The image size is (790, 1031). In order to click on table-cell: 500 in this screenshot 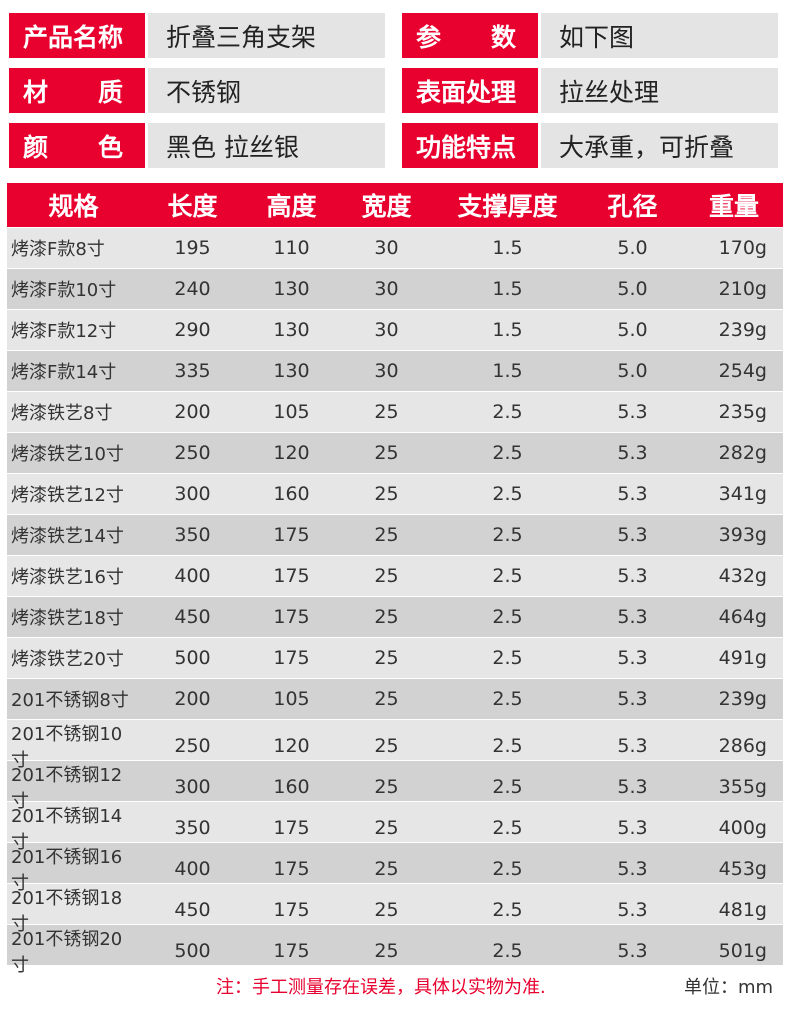, I will do `click(192, 658)`.